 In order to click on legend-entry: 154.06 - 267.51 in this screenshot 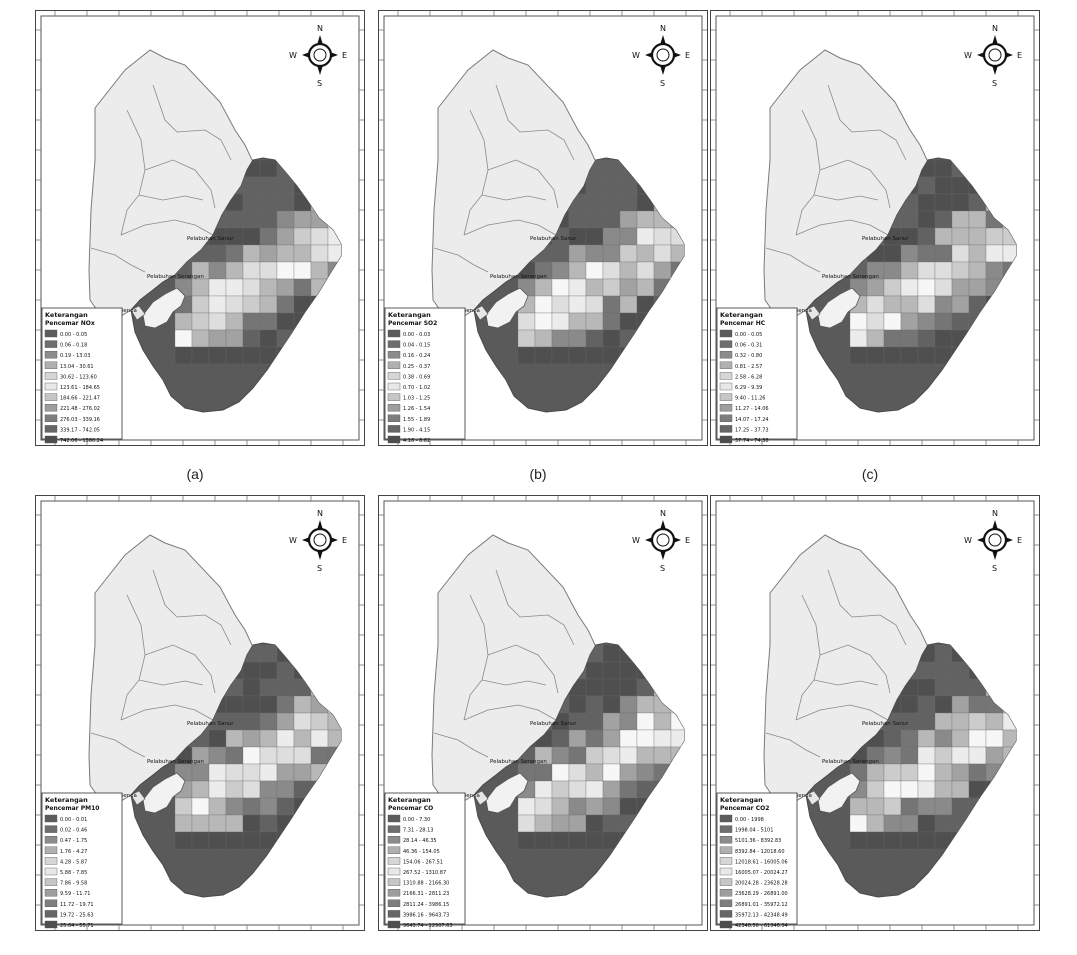, I will do `click(423, 862)`.